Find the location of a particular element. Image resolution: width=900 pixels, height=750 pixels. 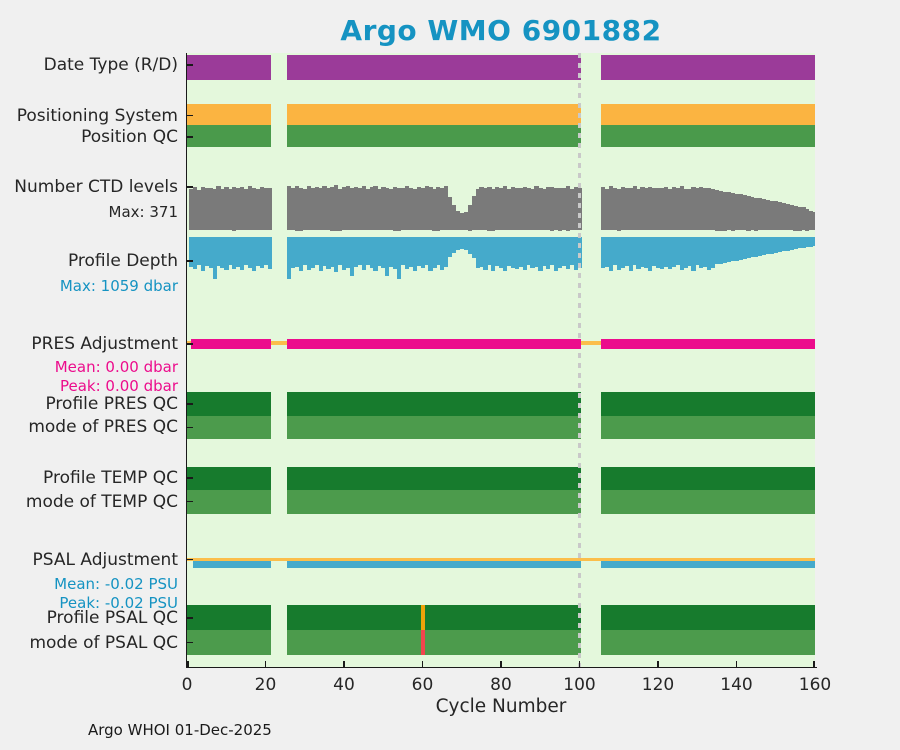

y-axis-line is located at coordinates (186, 360).